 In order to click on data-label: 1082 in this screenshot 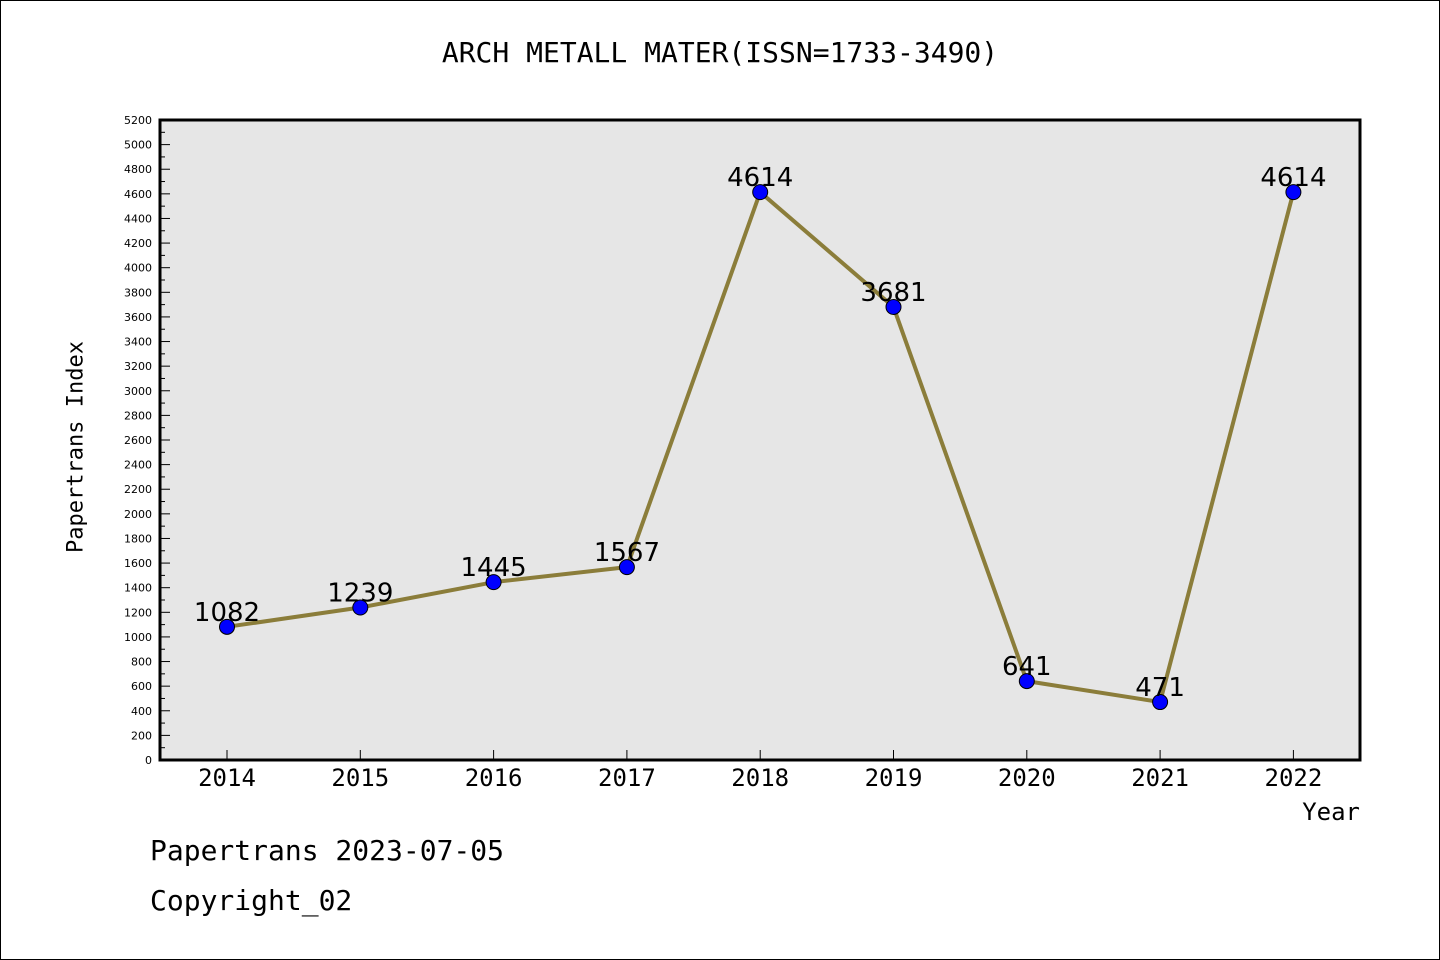, I will do `click(227, 613)`.